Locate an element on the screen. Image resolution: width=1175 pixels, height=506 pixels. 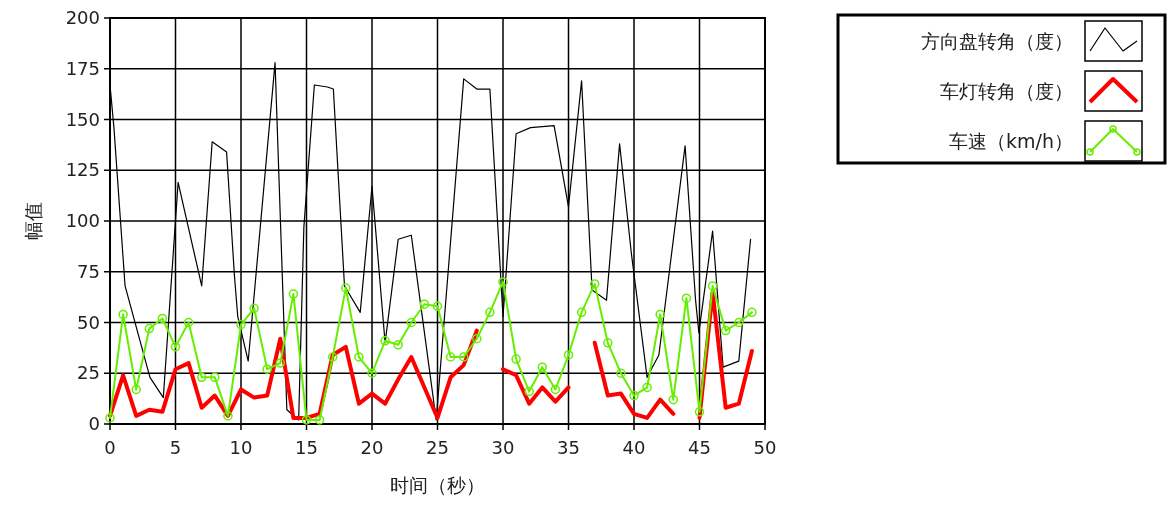
x-tick-label: 30 is located at coordinates (503, 447).